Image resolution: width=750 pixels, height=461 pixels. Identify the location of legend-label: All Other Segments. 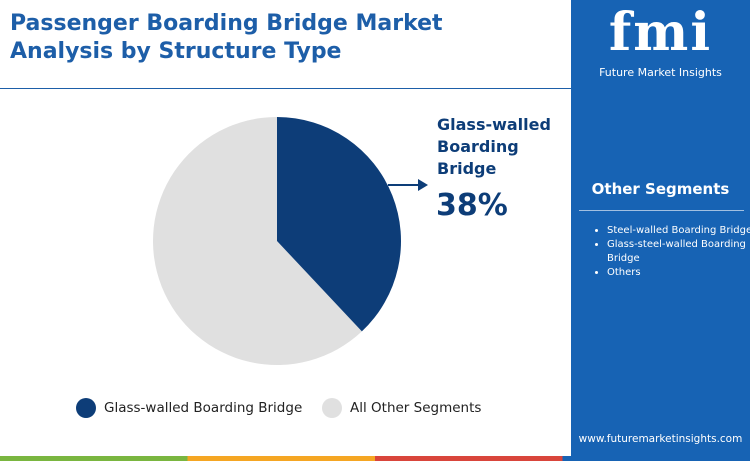
(416, 408).